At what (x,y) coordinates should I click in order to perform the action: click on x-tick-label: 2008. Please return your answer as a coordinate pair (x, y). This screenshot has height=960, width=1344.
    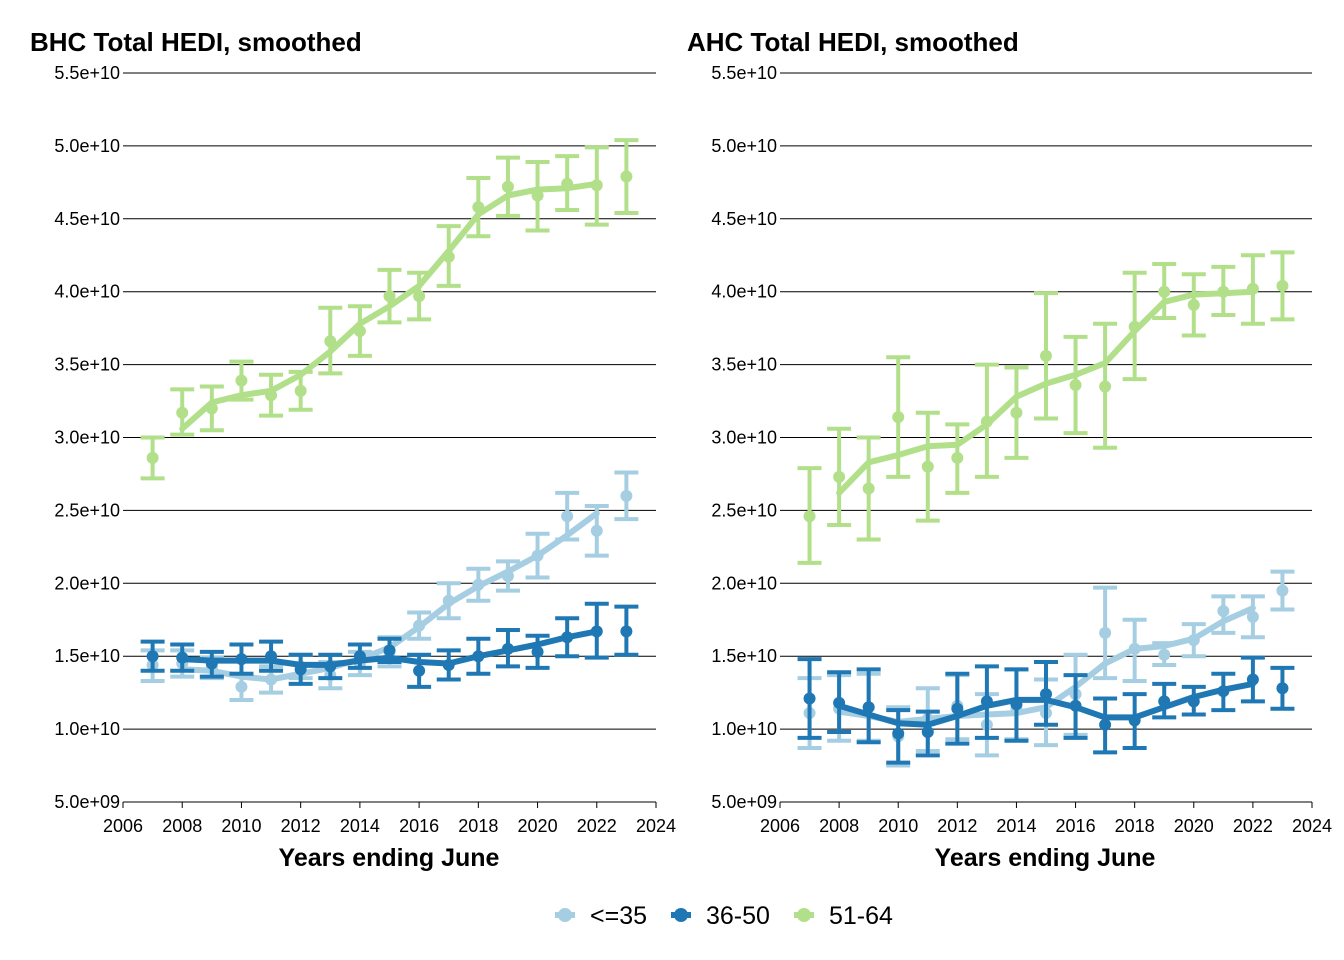
    Looking at the image, I should click on (839, 826).